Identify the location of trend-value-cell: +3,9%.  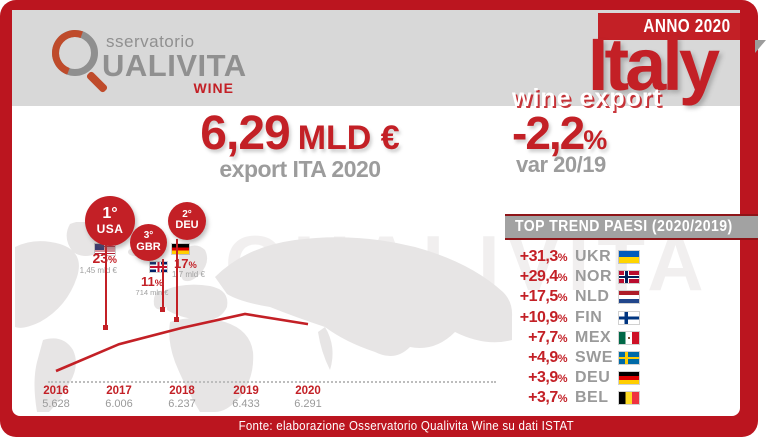
(536, 378).